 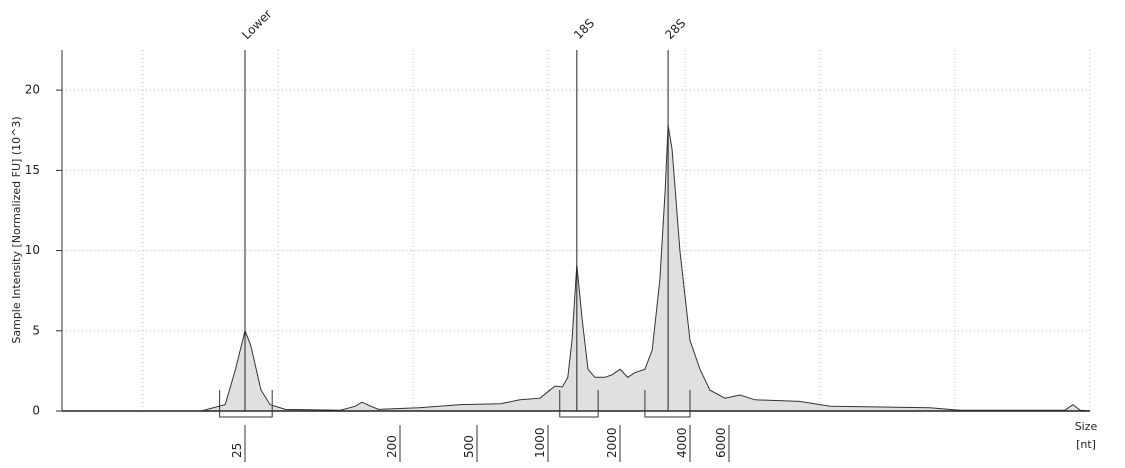 What do you see at coordinates (237, 450) in the screenshot?
I see `x-tick-label: 25` at bounding box center [237, 450].